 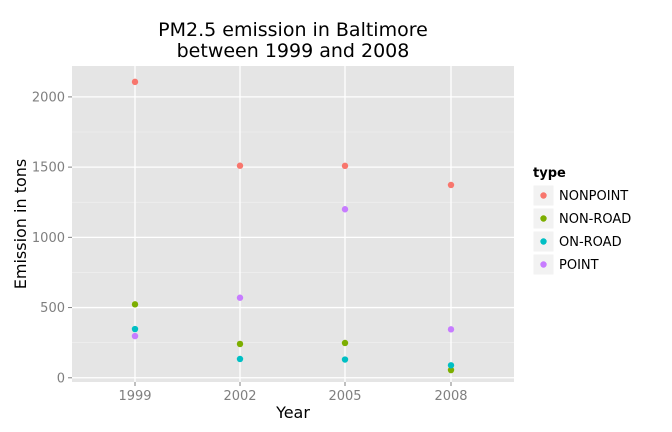 I want to click on point-nonpoint-1999, so click(x=135, y=82).